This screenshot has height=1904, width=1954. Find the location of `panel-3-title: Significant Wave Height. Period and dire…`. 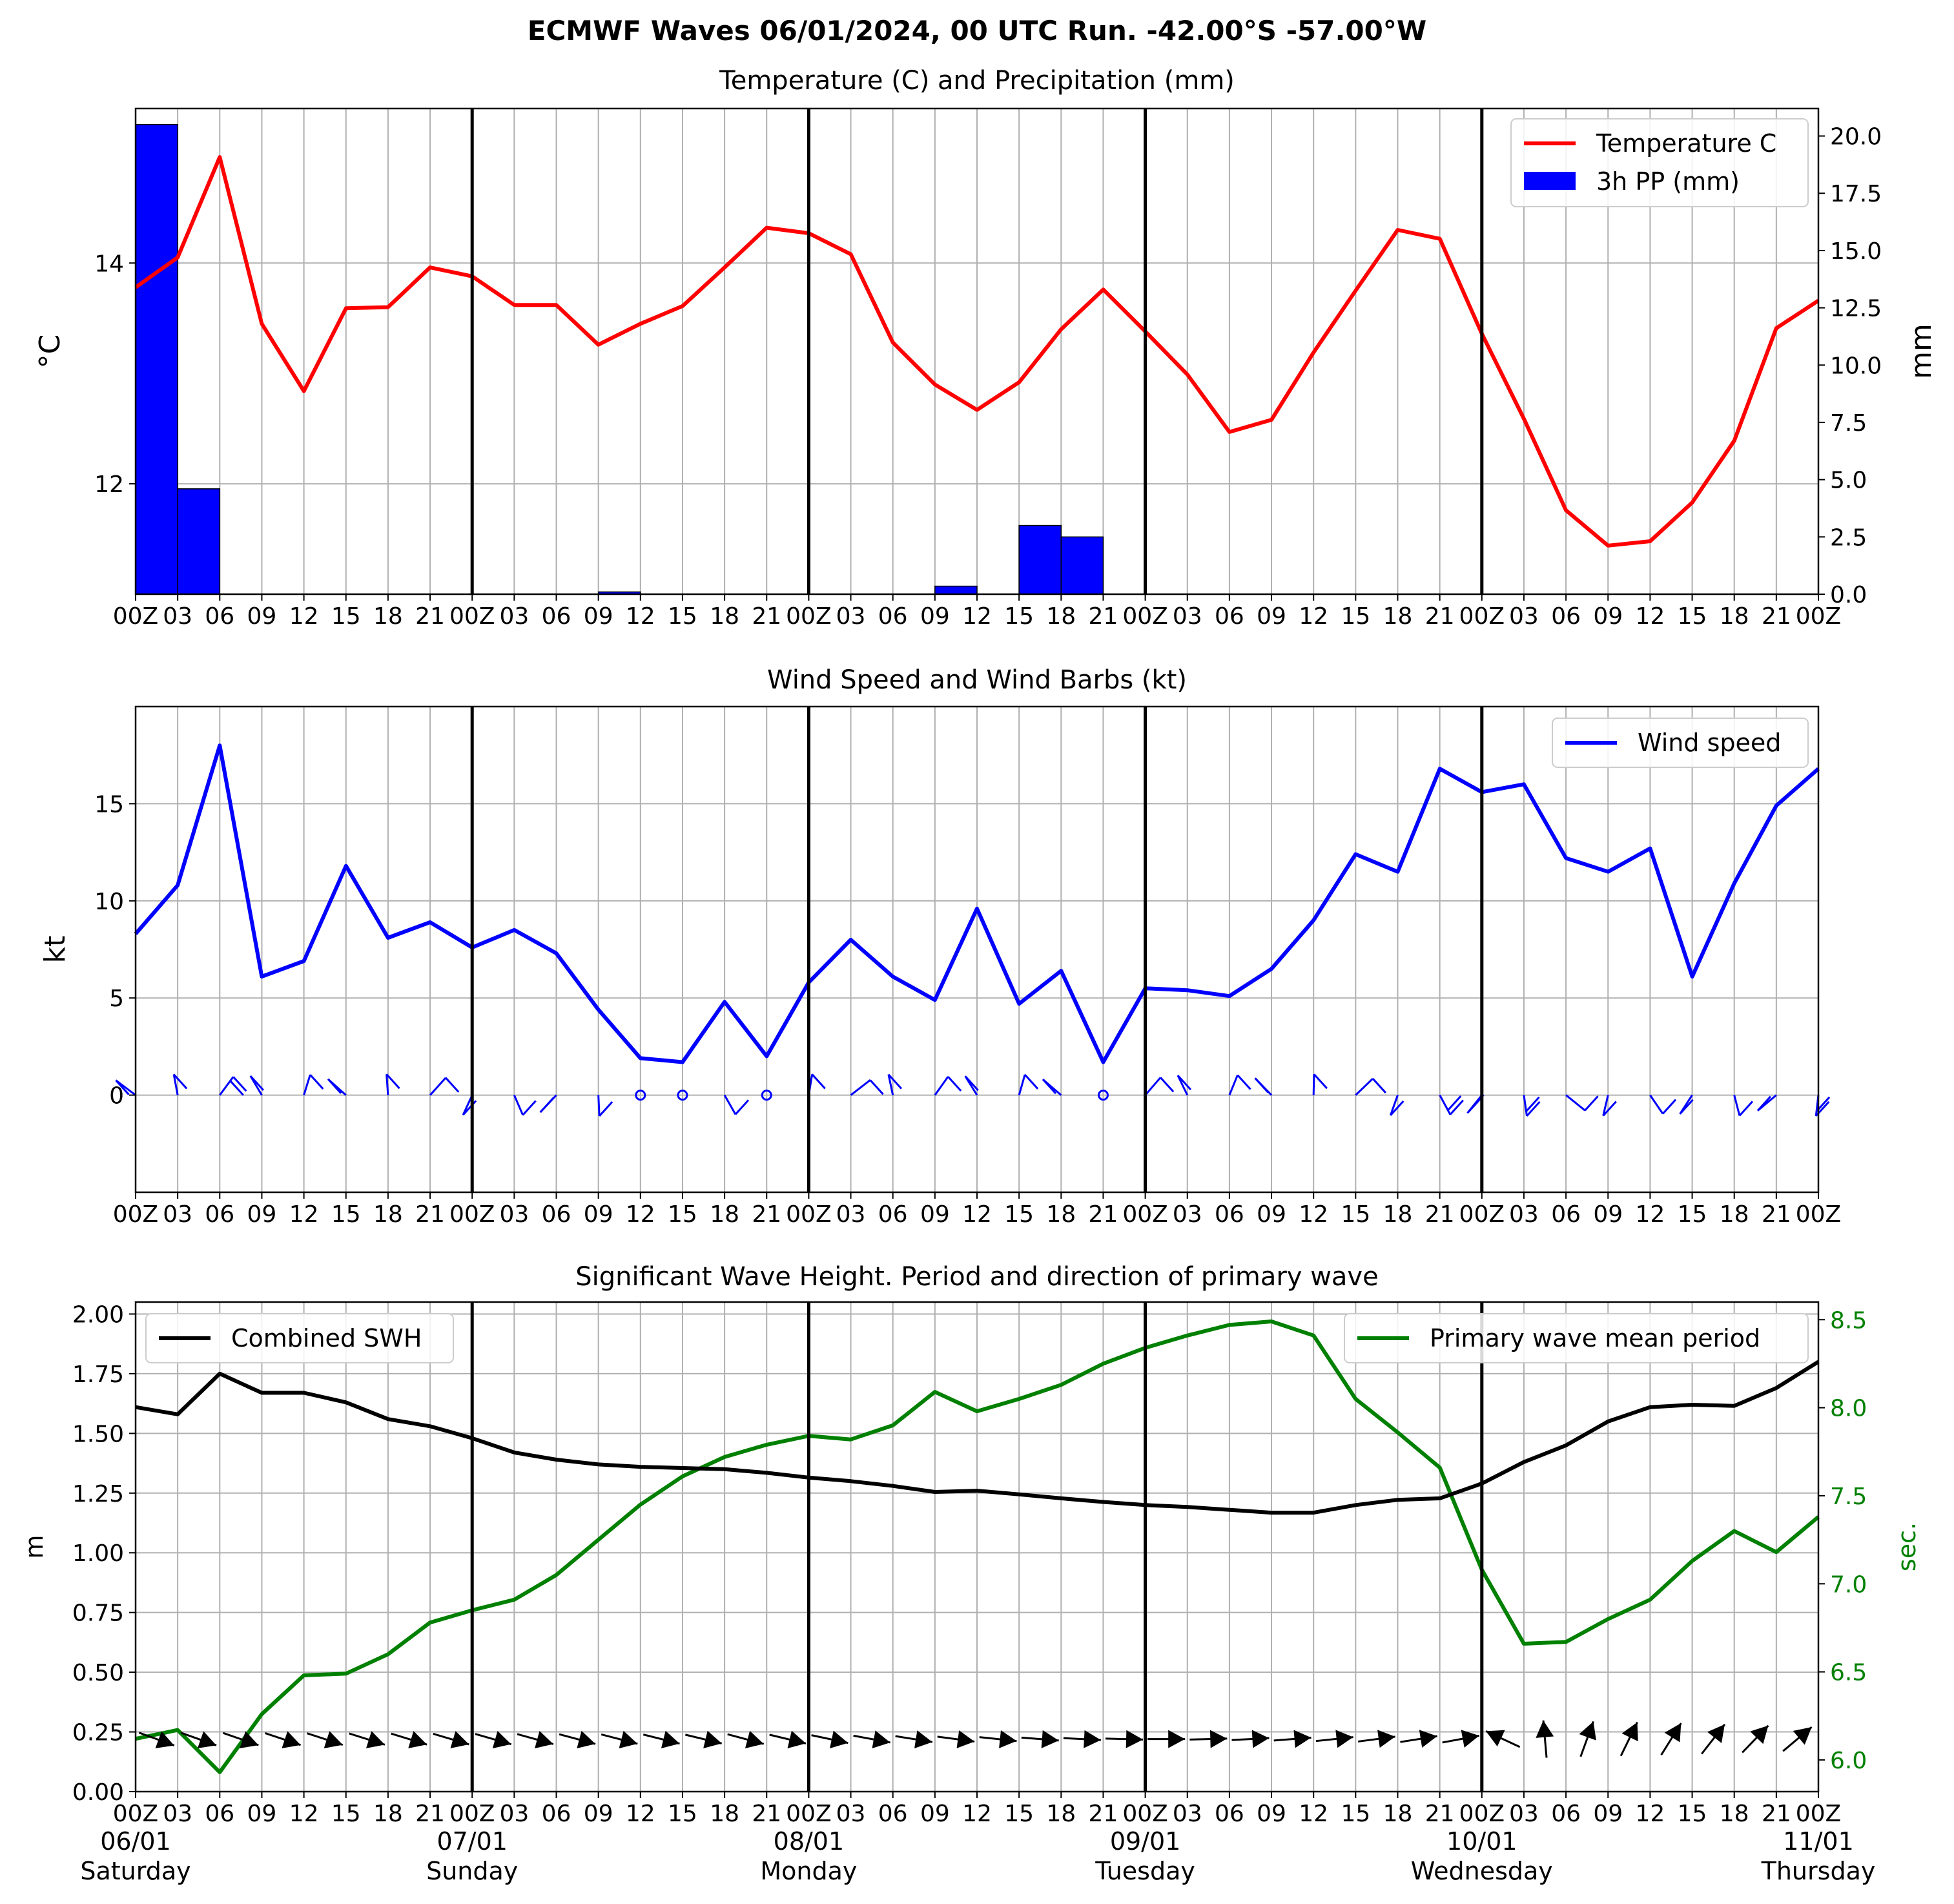

panel-3-title: Significant Wave Height. Period and dire… is located at coordinates (976, 1277).